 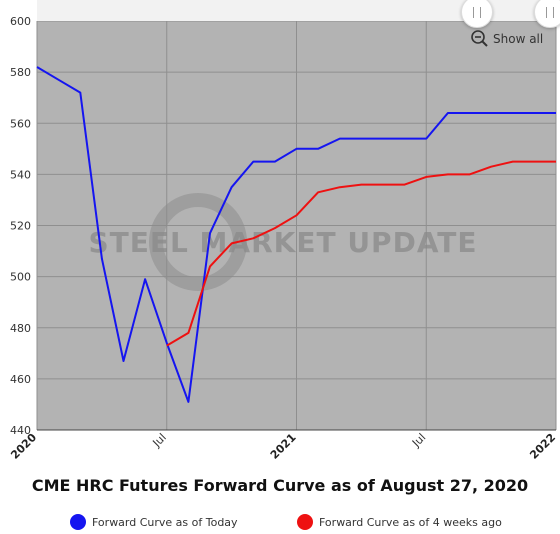 I want to click on show-all-button: Show all, so click(x=506, y=38).